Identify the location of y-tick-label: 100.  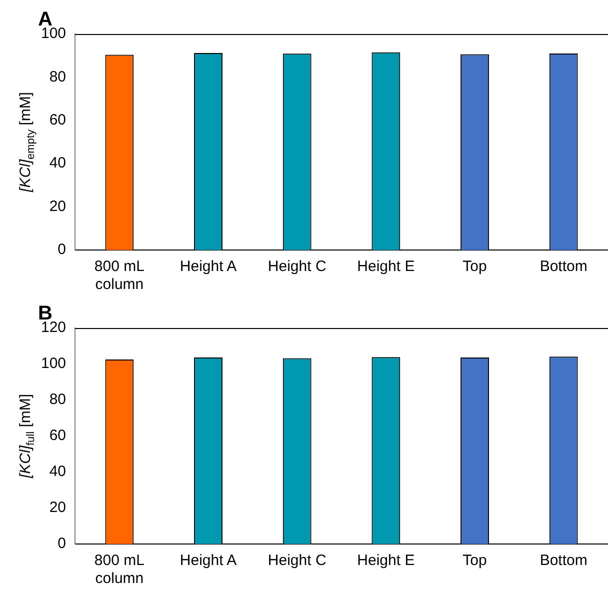
(53, 363).